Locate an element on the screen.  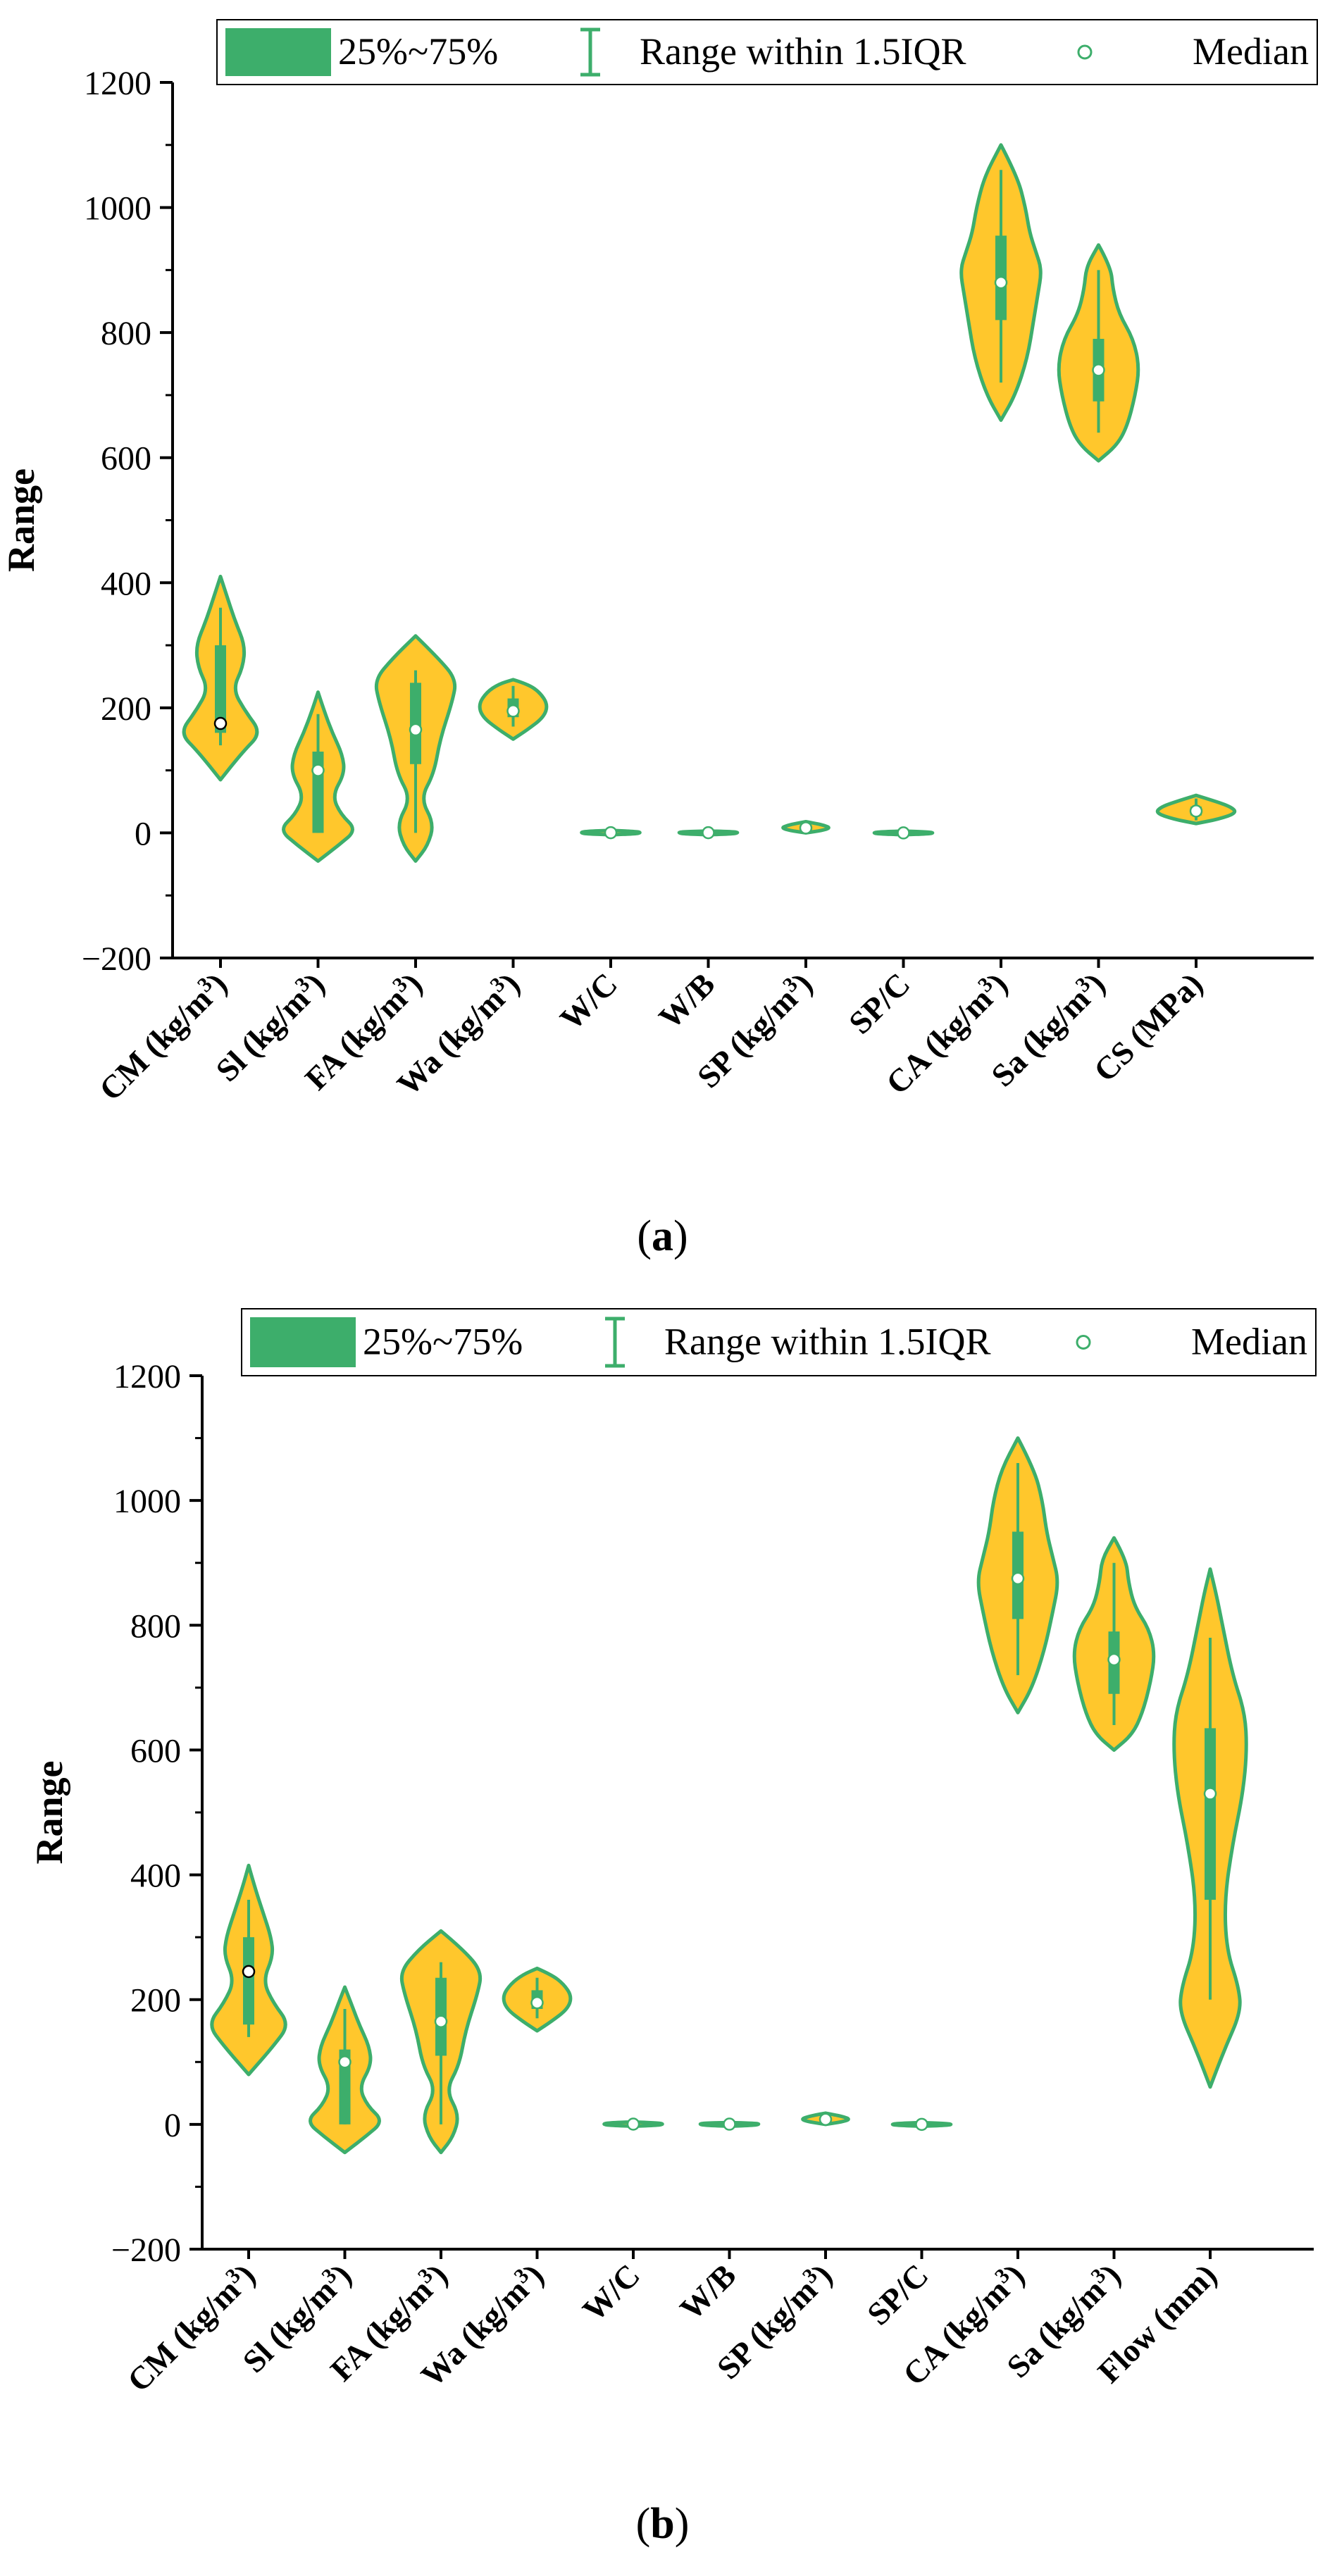
panel-label-a: a is located at coordinates (662, 1236).